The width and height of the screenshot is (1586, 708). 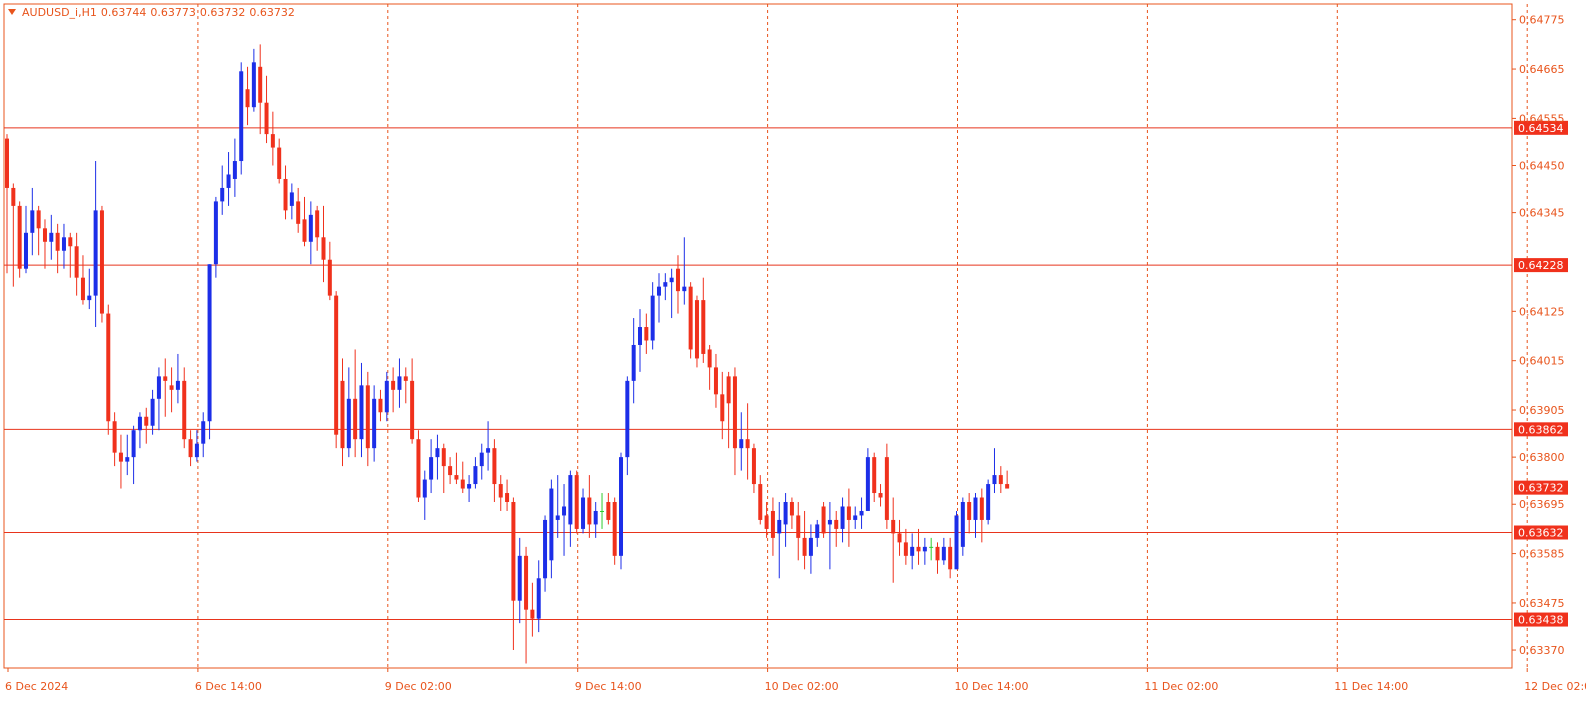 I want to click on x-tick-label: 9 Dec 14:00, so click(x=608, y=686).